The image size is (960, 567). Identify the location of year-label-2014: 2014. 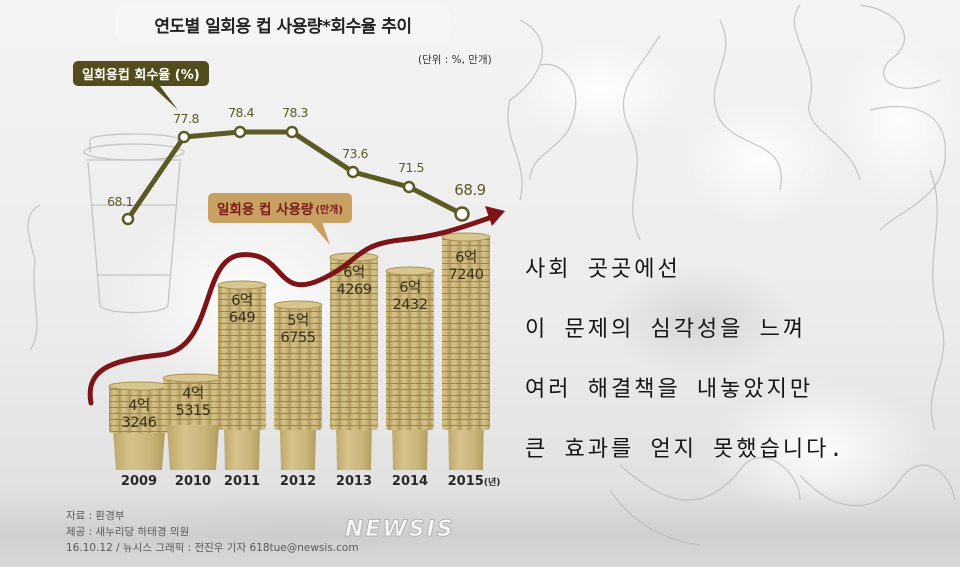
(410, 481).